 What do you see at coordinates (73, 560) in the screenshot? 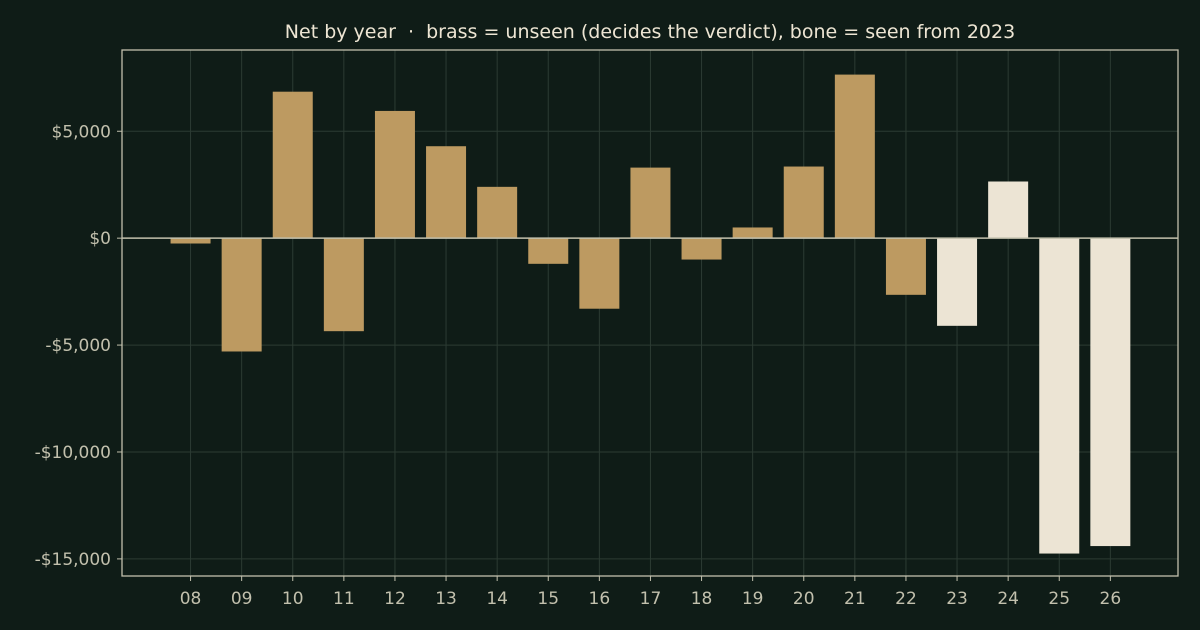
I see `y-tick-label: -$15,000` at bounding box center [73, 560].